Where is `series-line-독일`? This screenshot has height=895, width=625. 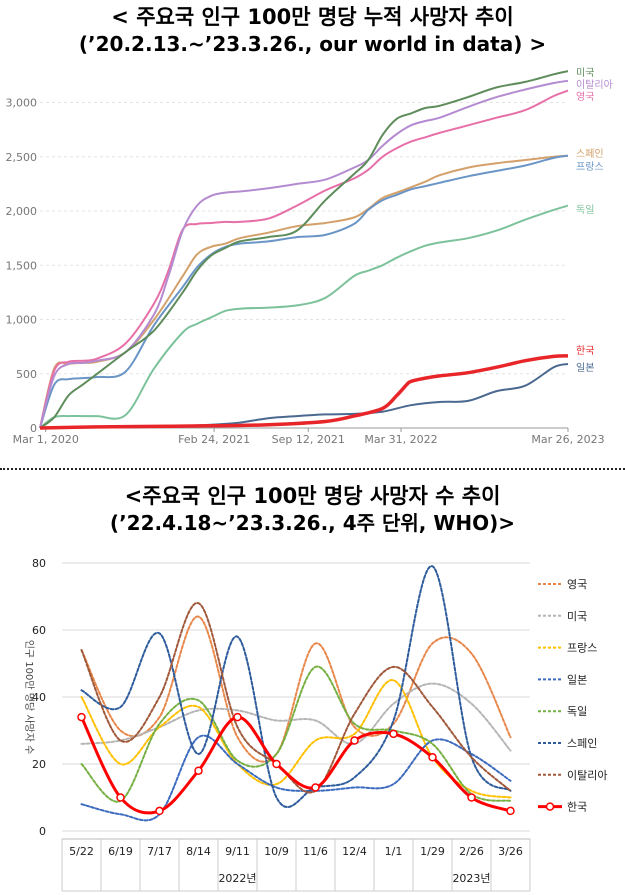 series-line-독일 is located at coordinates (296, 734).